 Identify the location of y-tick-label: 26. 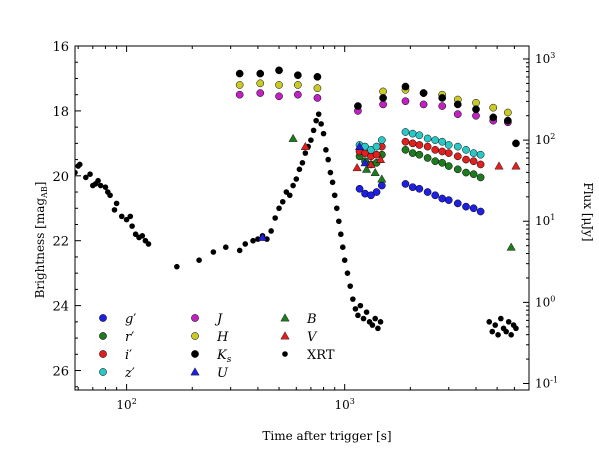
(60, 372).